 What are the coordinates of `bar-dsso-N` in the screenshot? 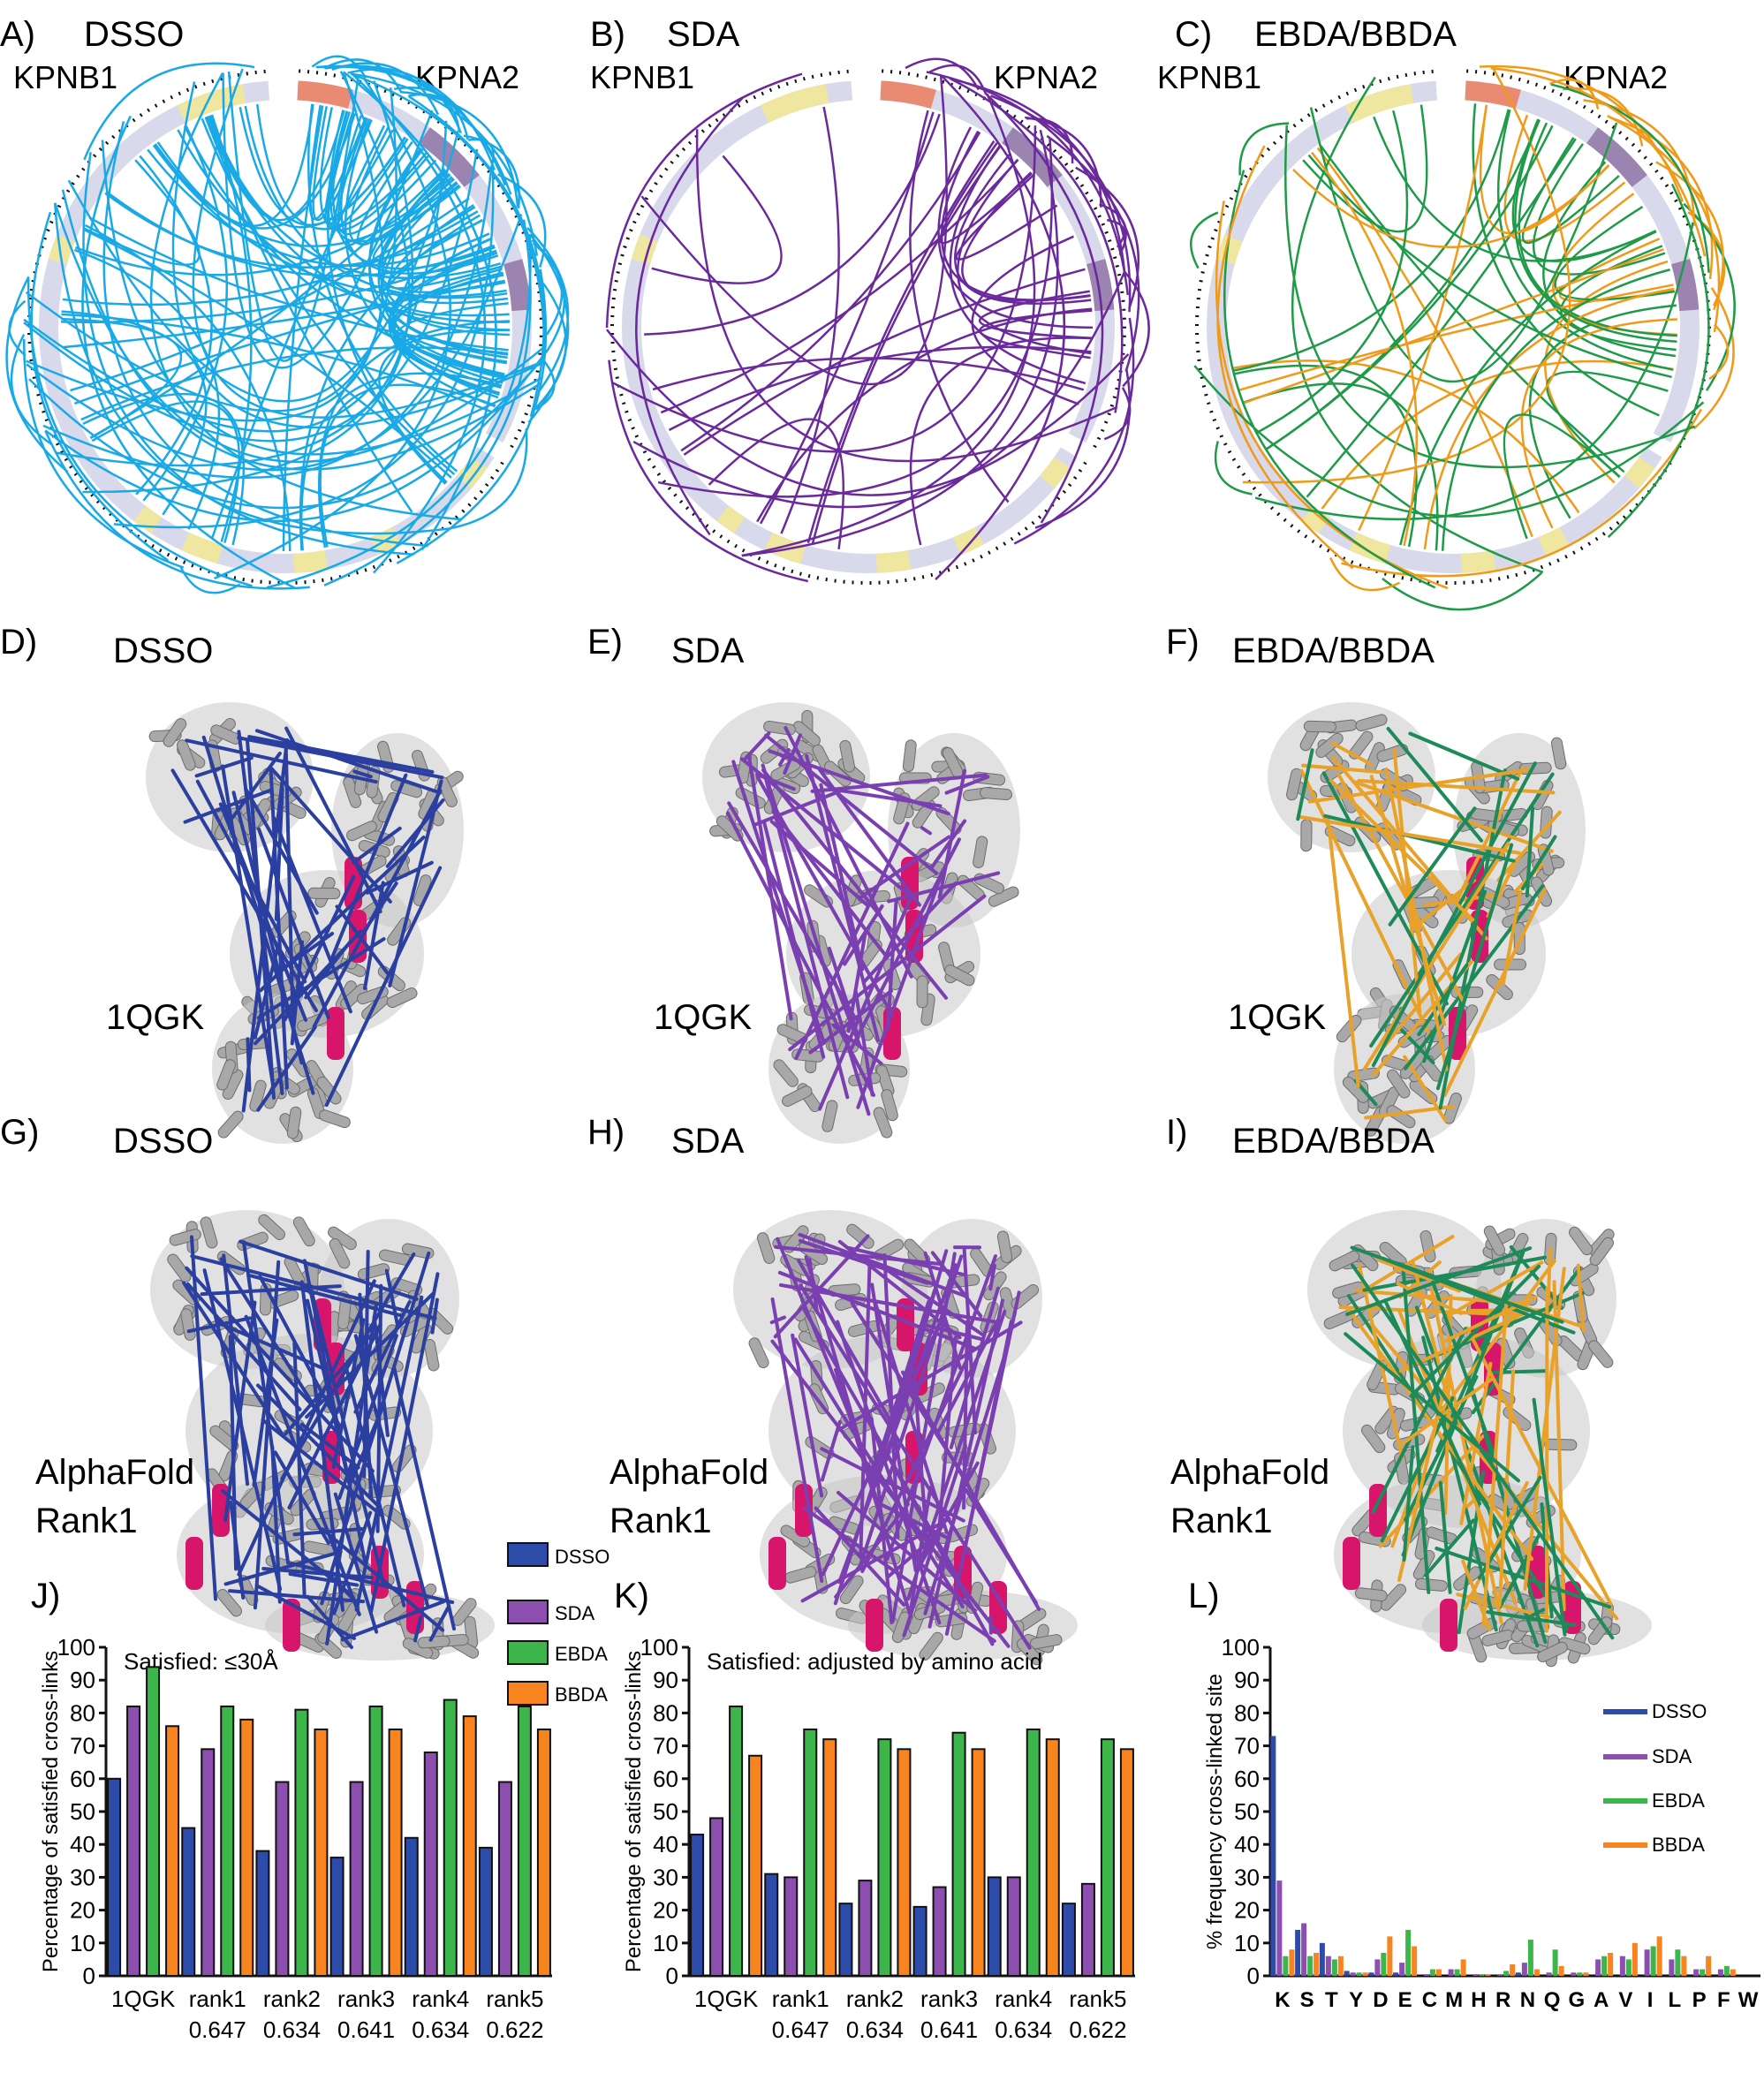 It's located at (1518, 1974).